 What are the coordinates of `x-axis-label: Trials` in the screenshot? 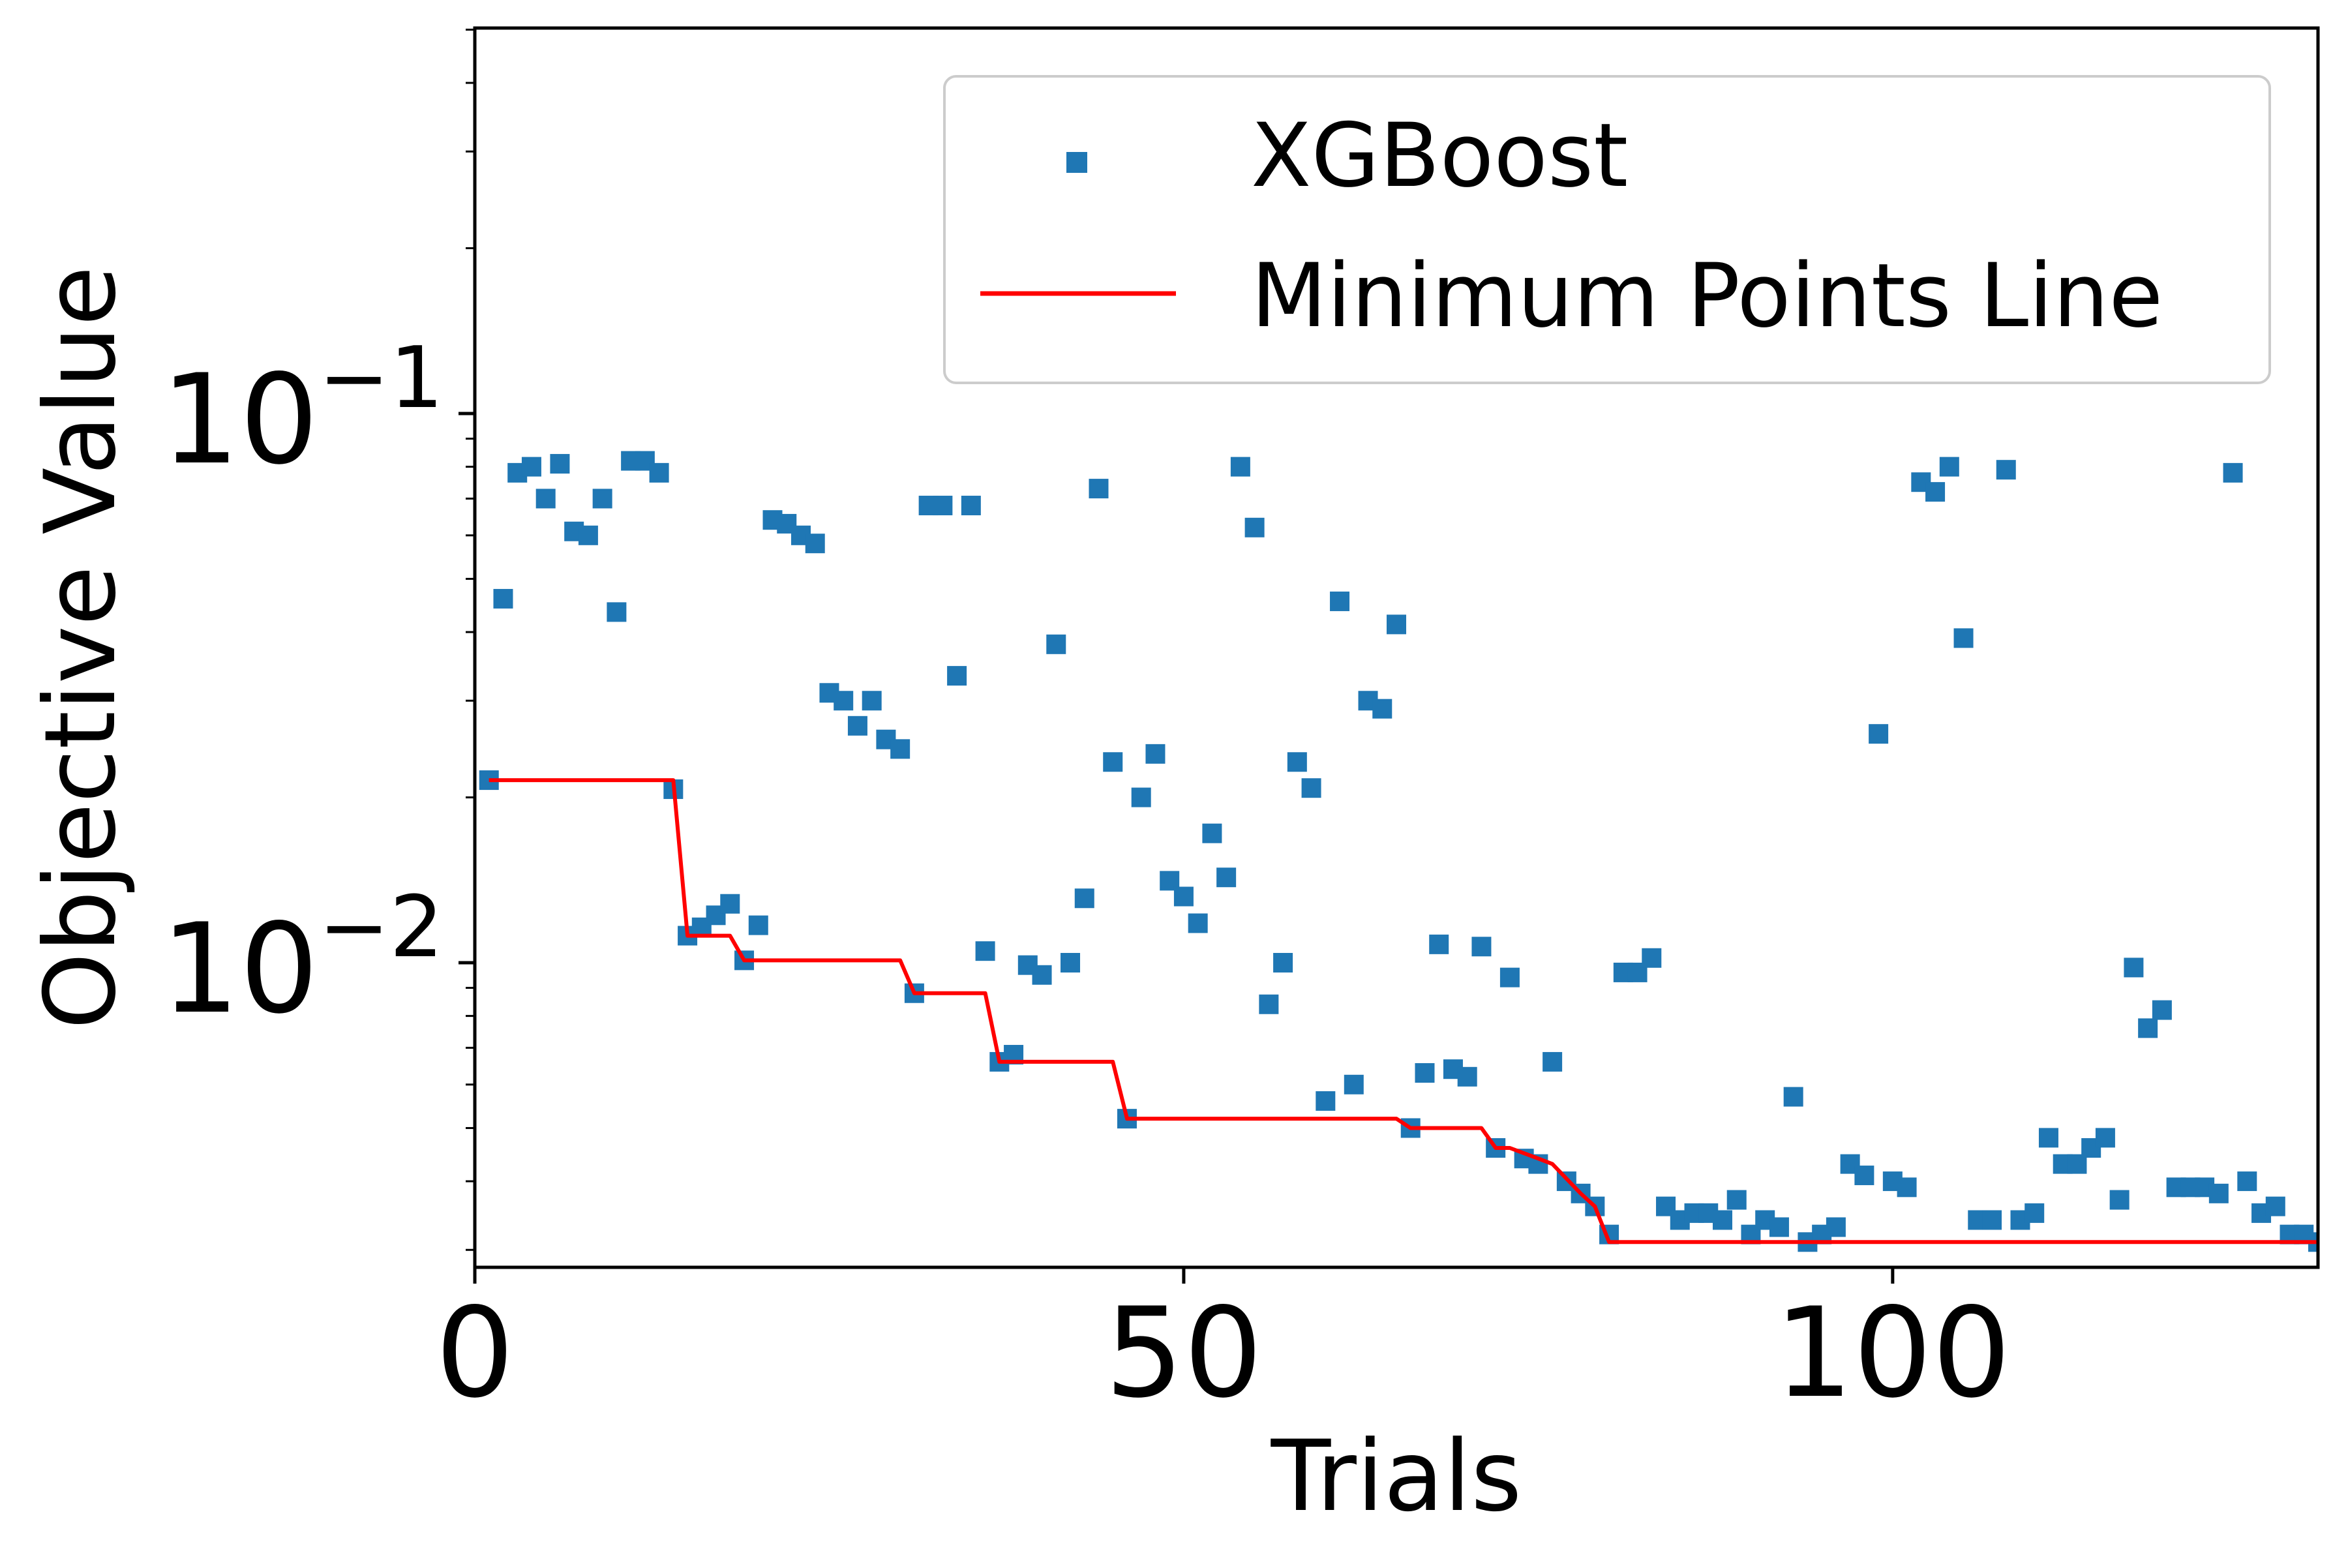 It's located at (1396, 1476).